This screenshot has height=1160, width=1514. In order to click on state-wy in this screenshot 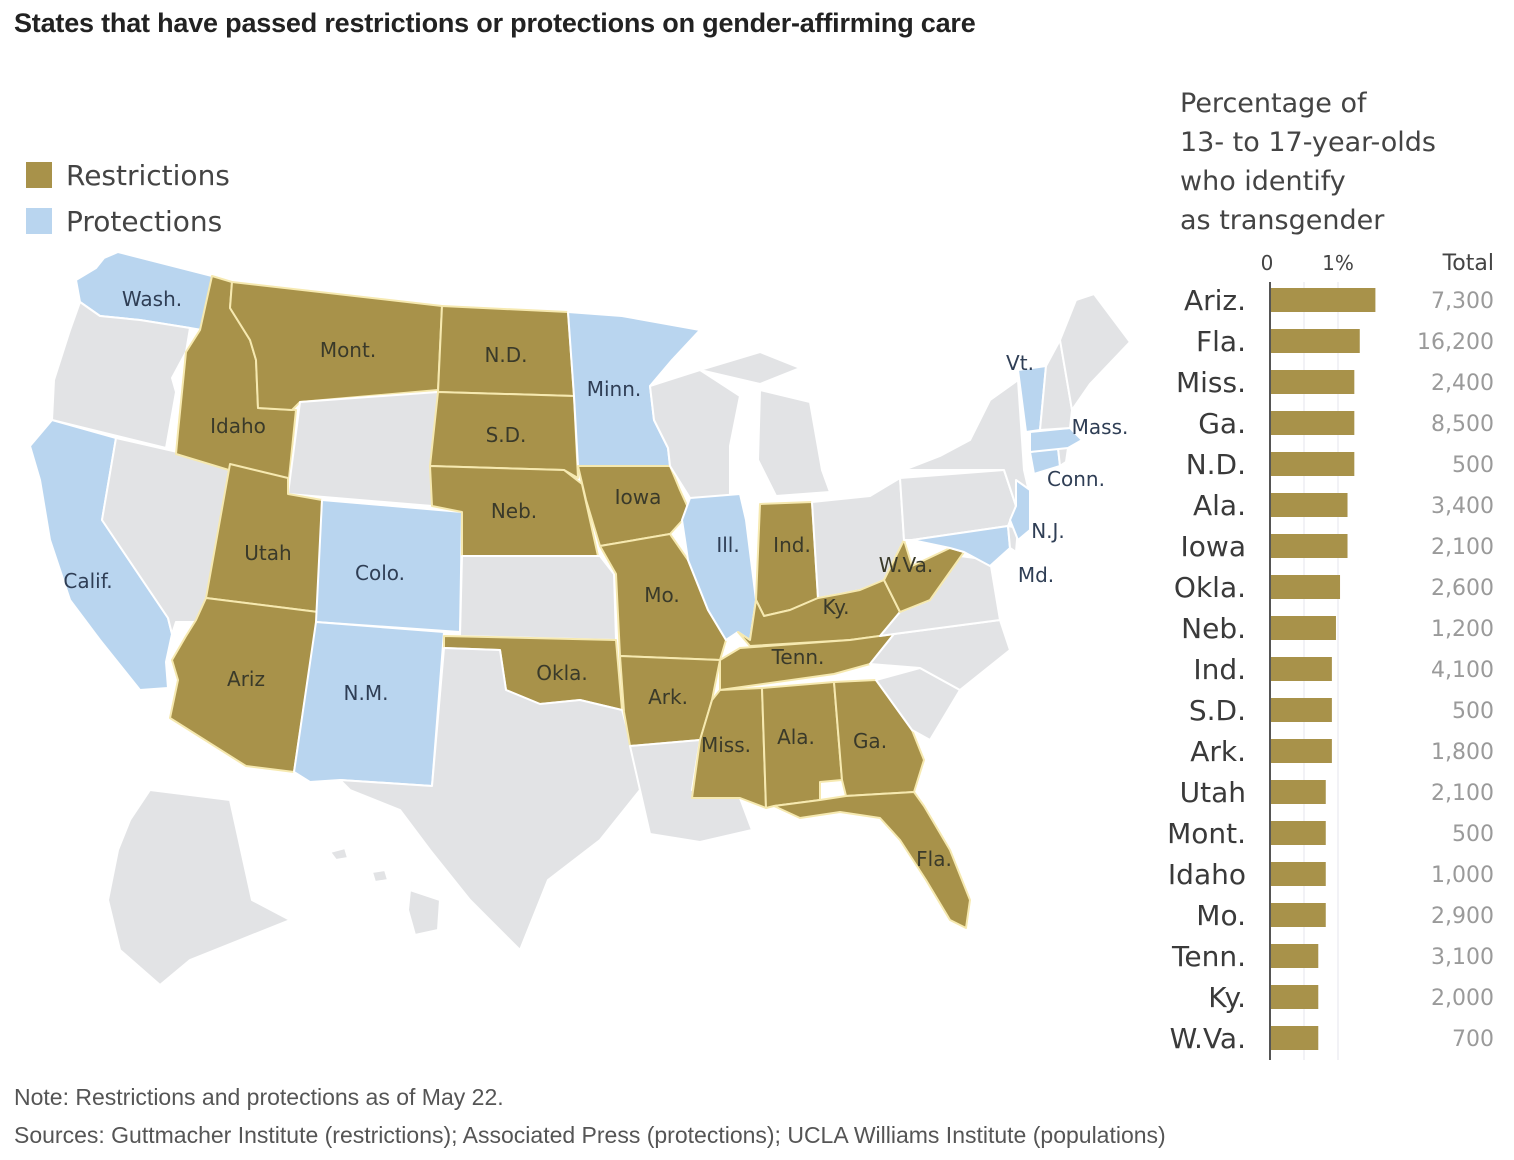, I will do `click(363, 449)`.